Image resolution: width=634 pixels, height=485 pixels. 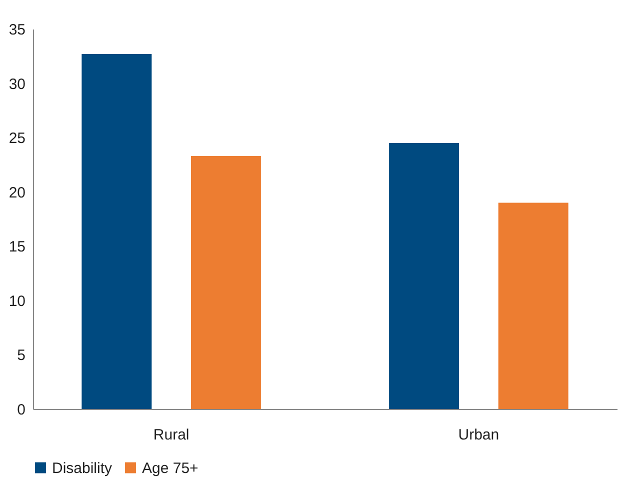 What do you see at coordinates (82, 468) in the screenshot?
I see `legend-label: Disability` at bounding box center [82, 468].